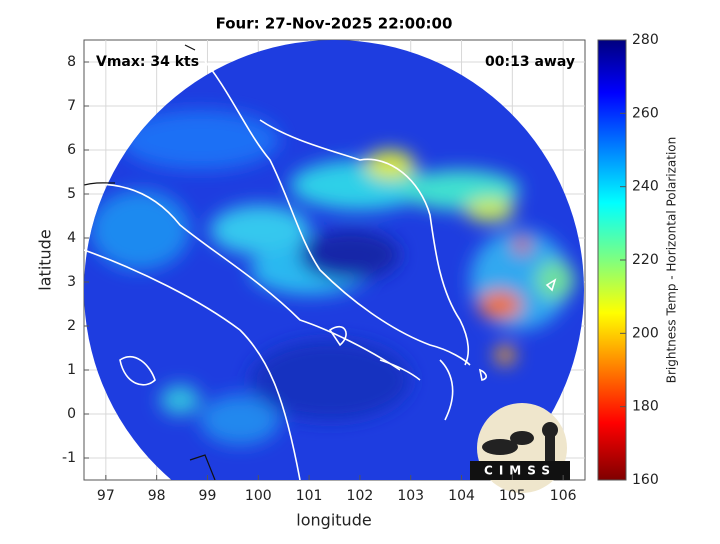  Describe the element at coordinates (309, 496) in the screenshot. I see `x-tick-label: 101` at that location.